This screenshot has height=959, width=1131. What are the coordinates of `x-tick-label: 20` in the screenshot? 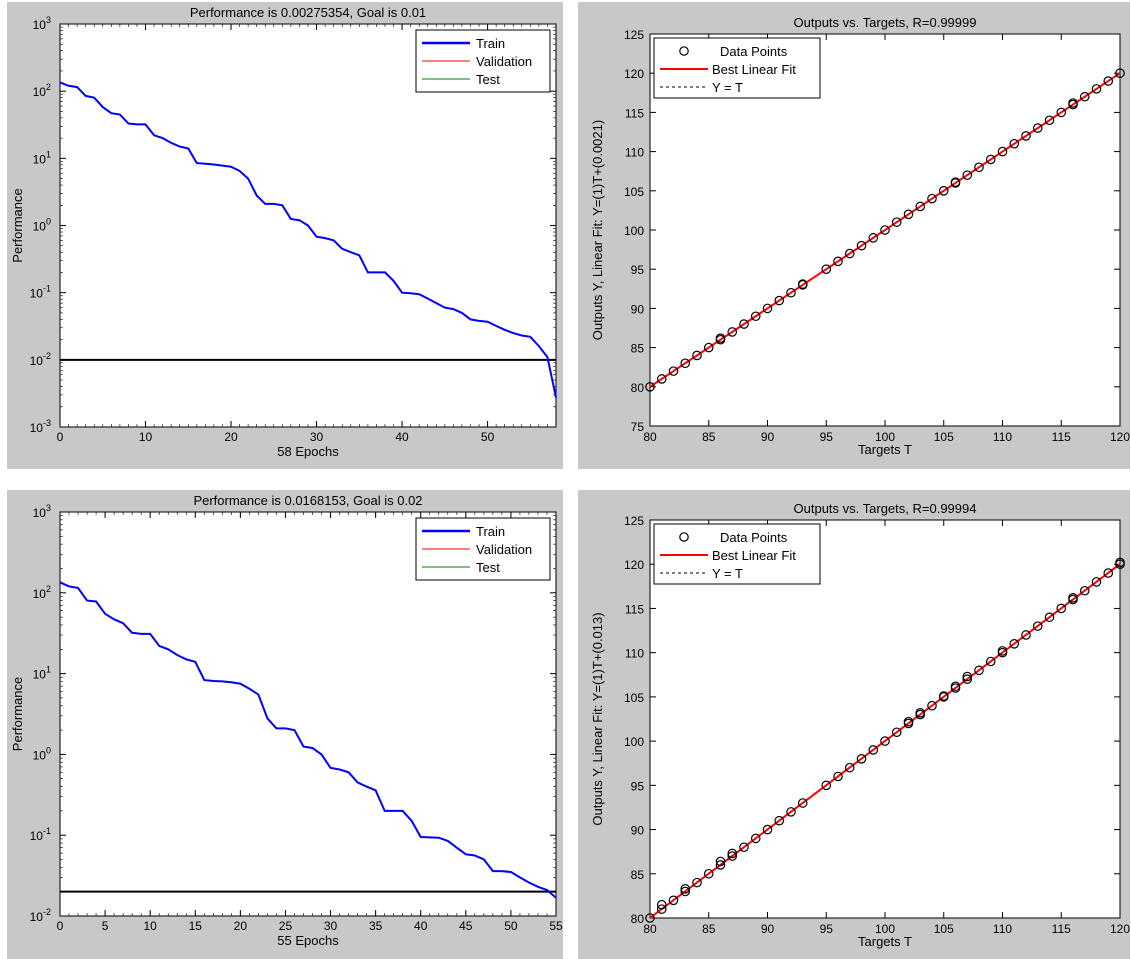 It's located at (231, 437).